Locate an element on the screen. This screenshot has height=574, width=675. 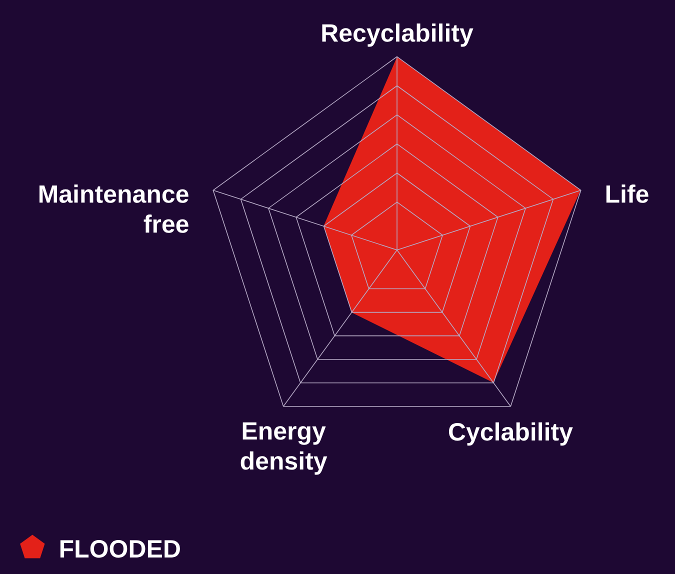
spoke-label: Recyclability is located at coordinates (398, 35).